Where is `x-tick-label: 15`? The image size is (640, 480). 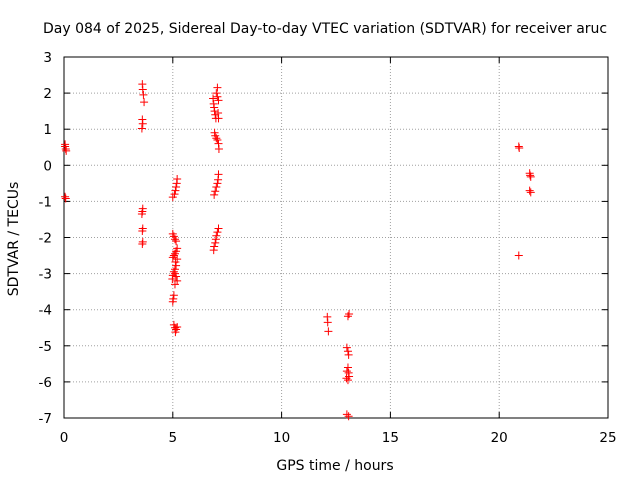
x-tick-label: 15 is located at coordinates (390, 438).